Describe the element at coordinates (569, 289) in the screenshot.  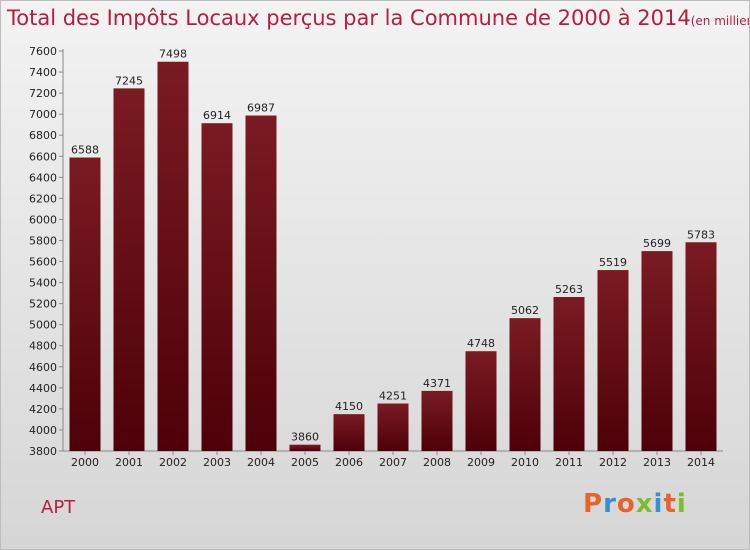
I see `data-label-2011: 5263` at that location.